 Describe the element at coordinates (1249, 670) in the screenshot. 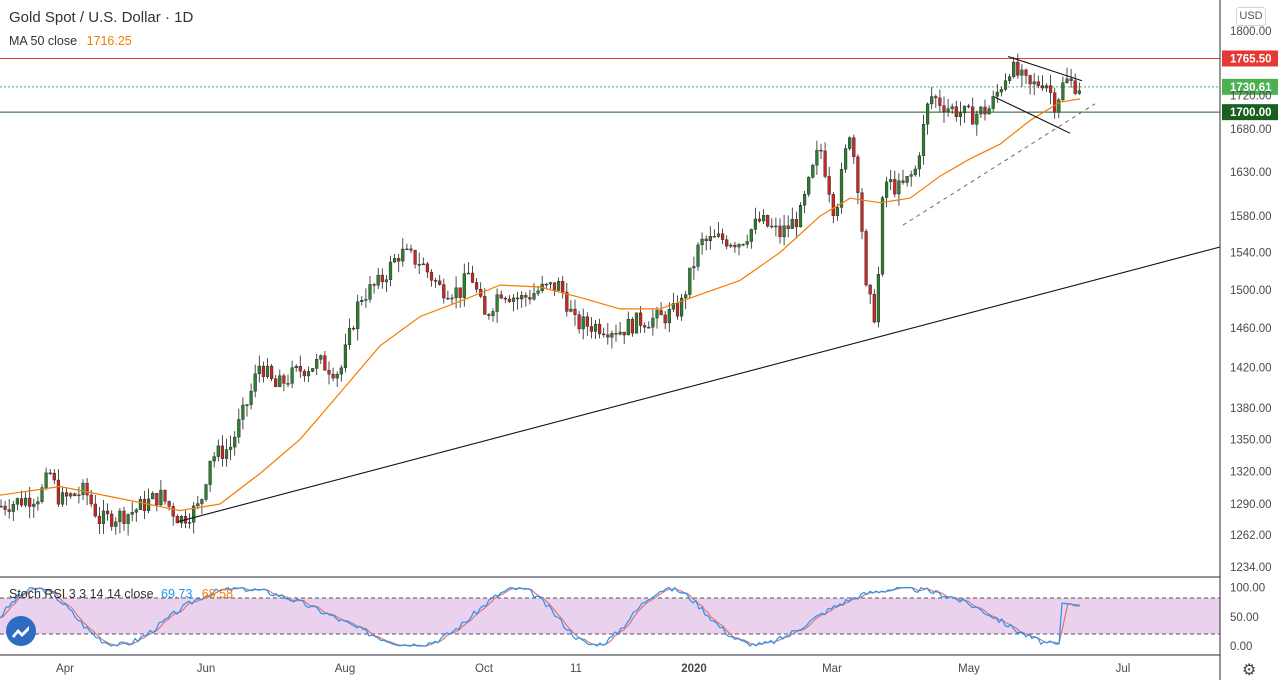

I see `gear-icon: ⚙` at that location.